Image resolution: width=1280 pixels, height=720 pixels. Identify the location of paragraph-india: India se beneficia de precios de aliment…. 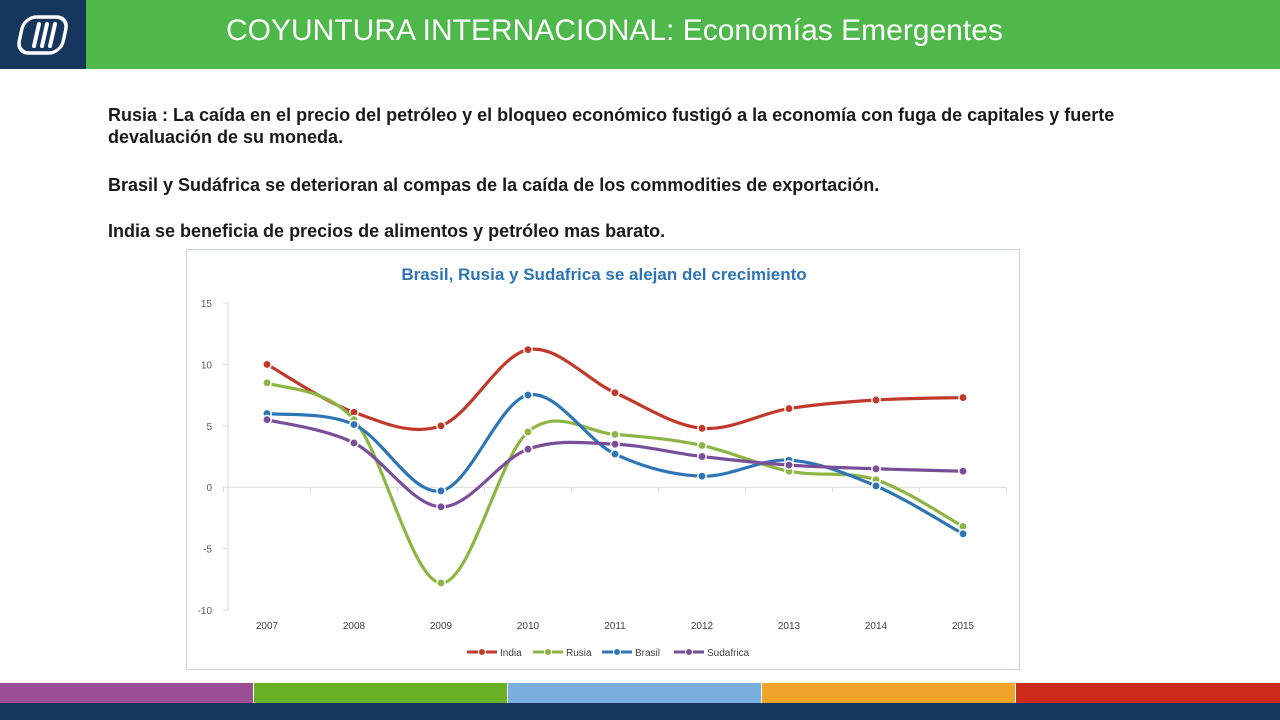
(387, 231).